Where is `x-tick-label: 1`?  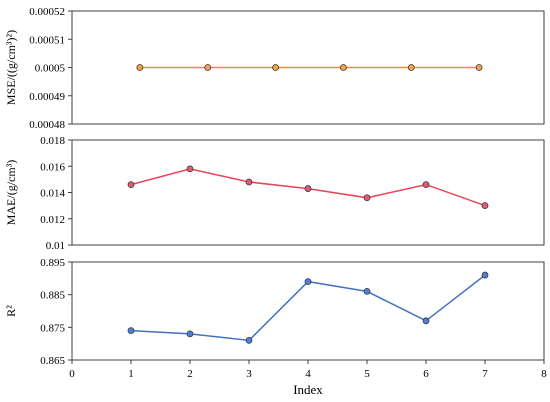 x-tick-label: 1 is located at coordinates (131, 374).